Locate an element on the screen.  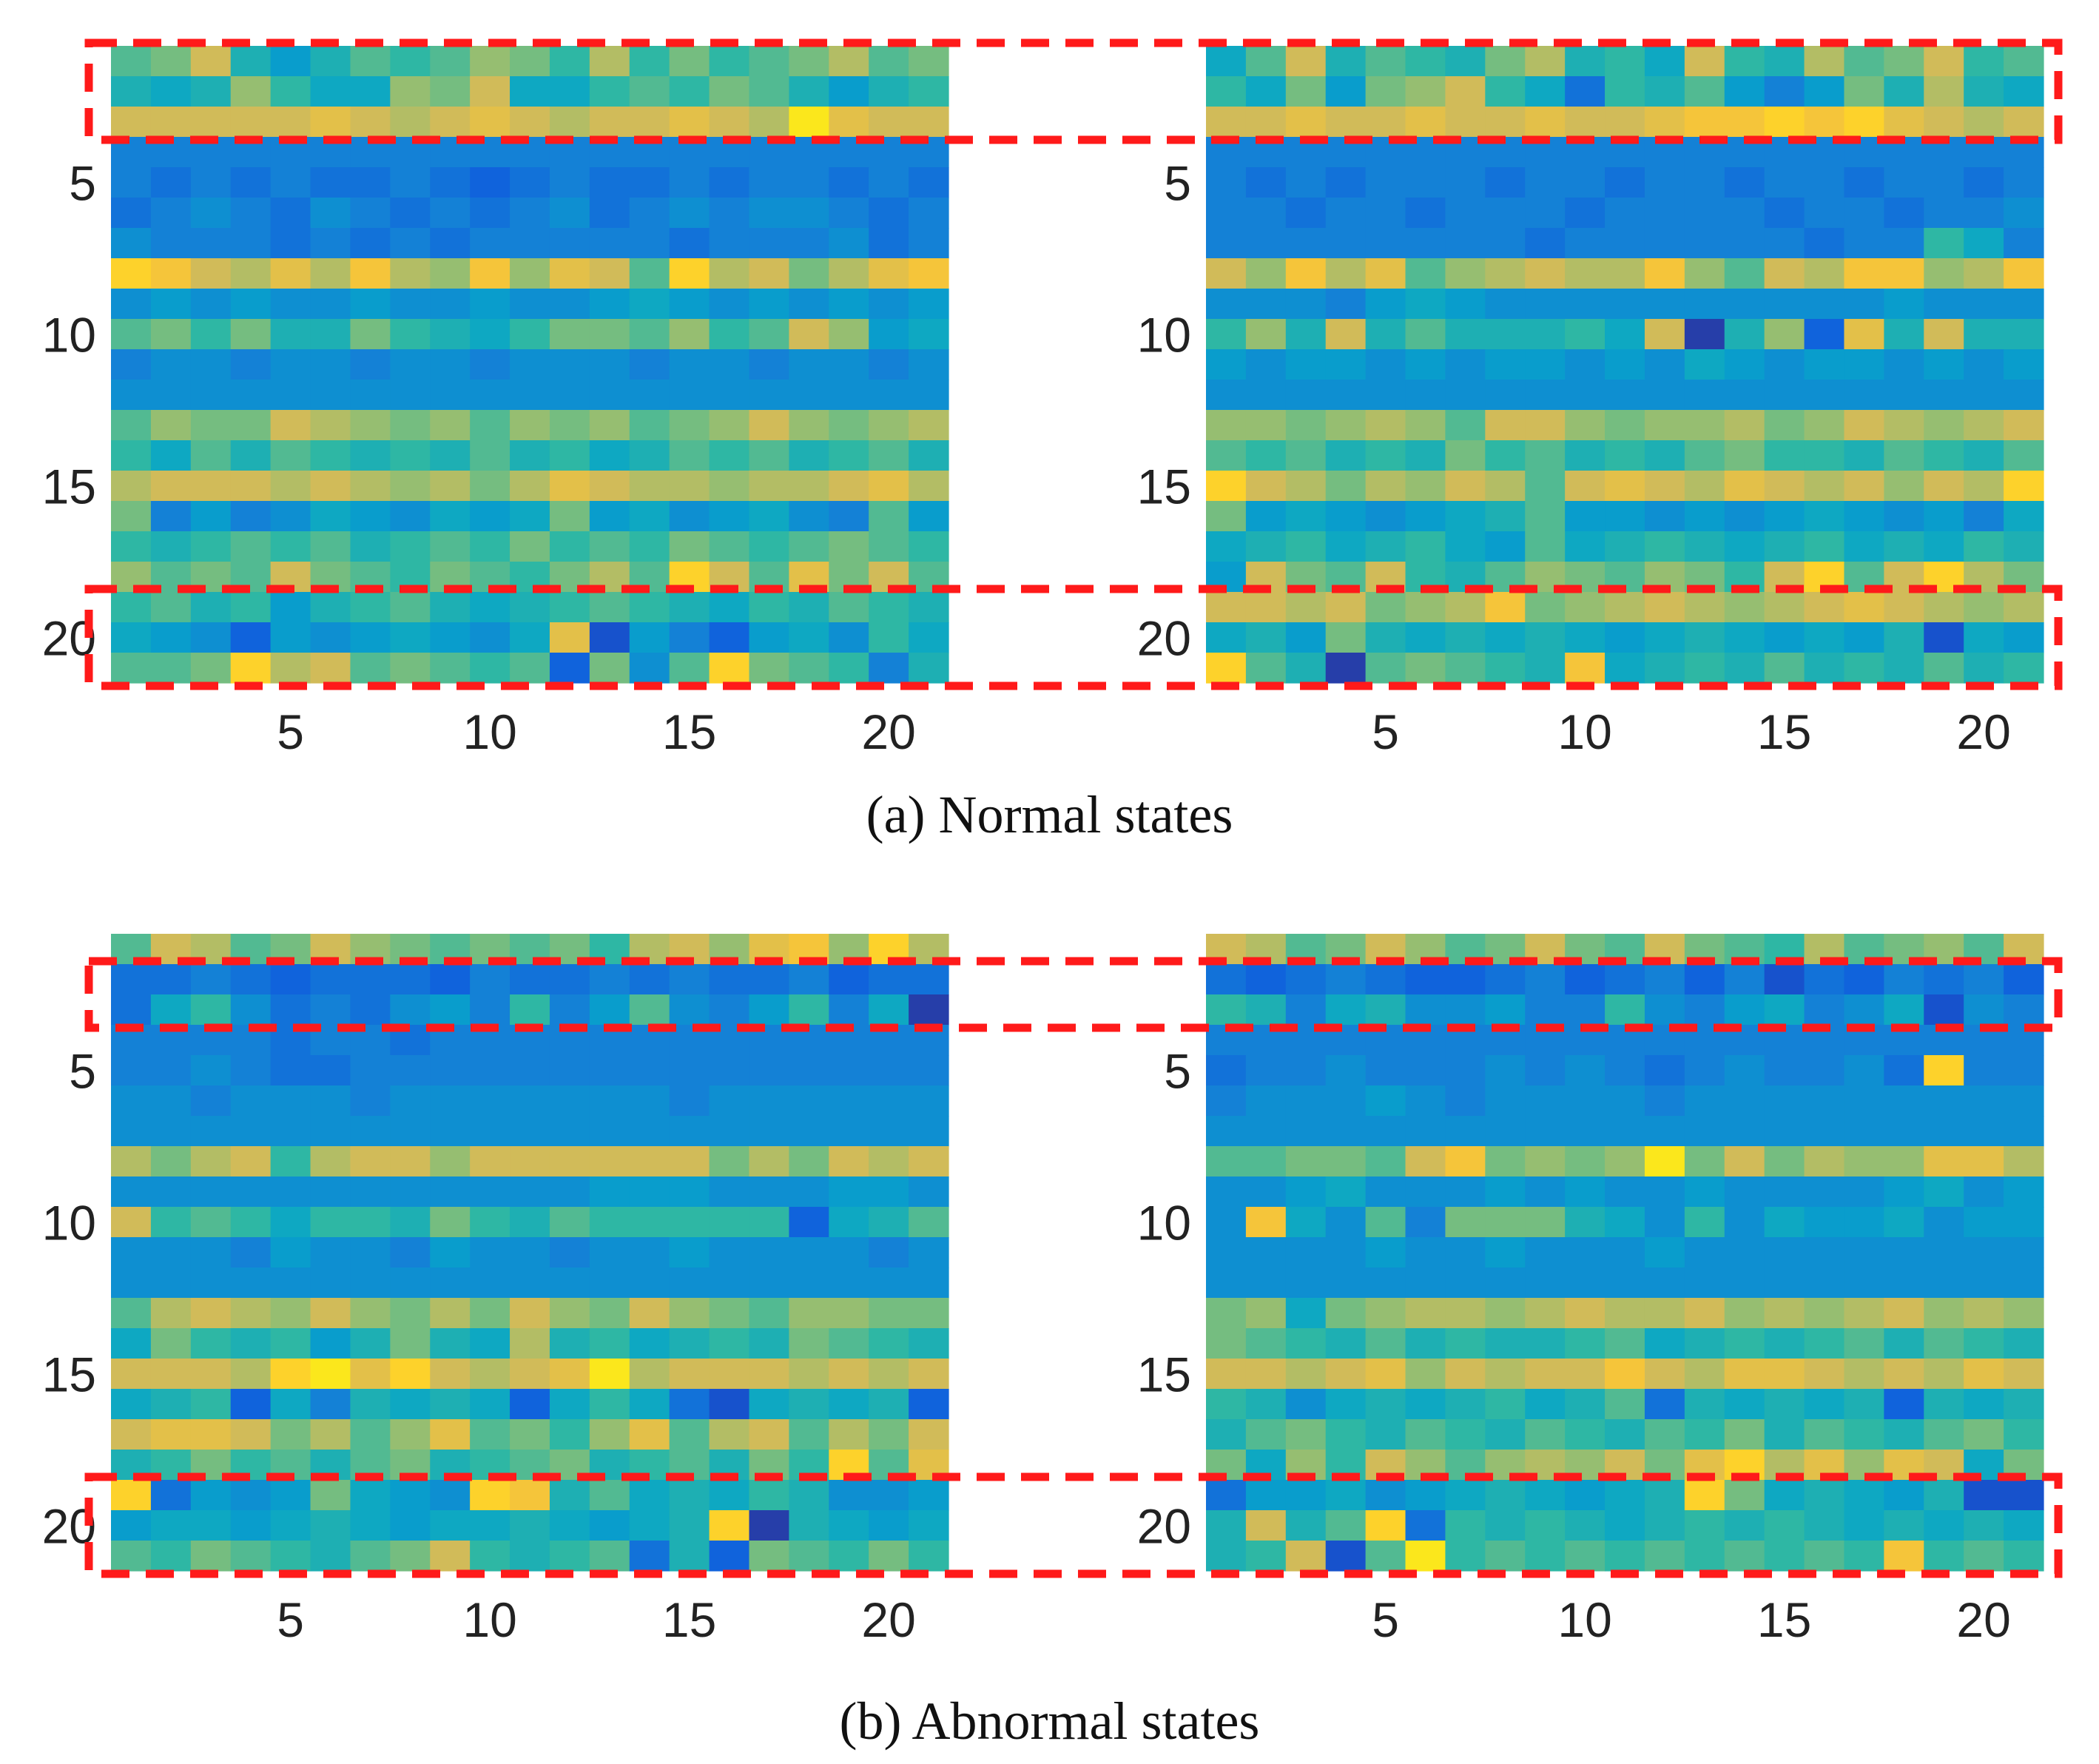
x-tick-label: 15 is located at coordinates (1784, 731).